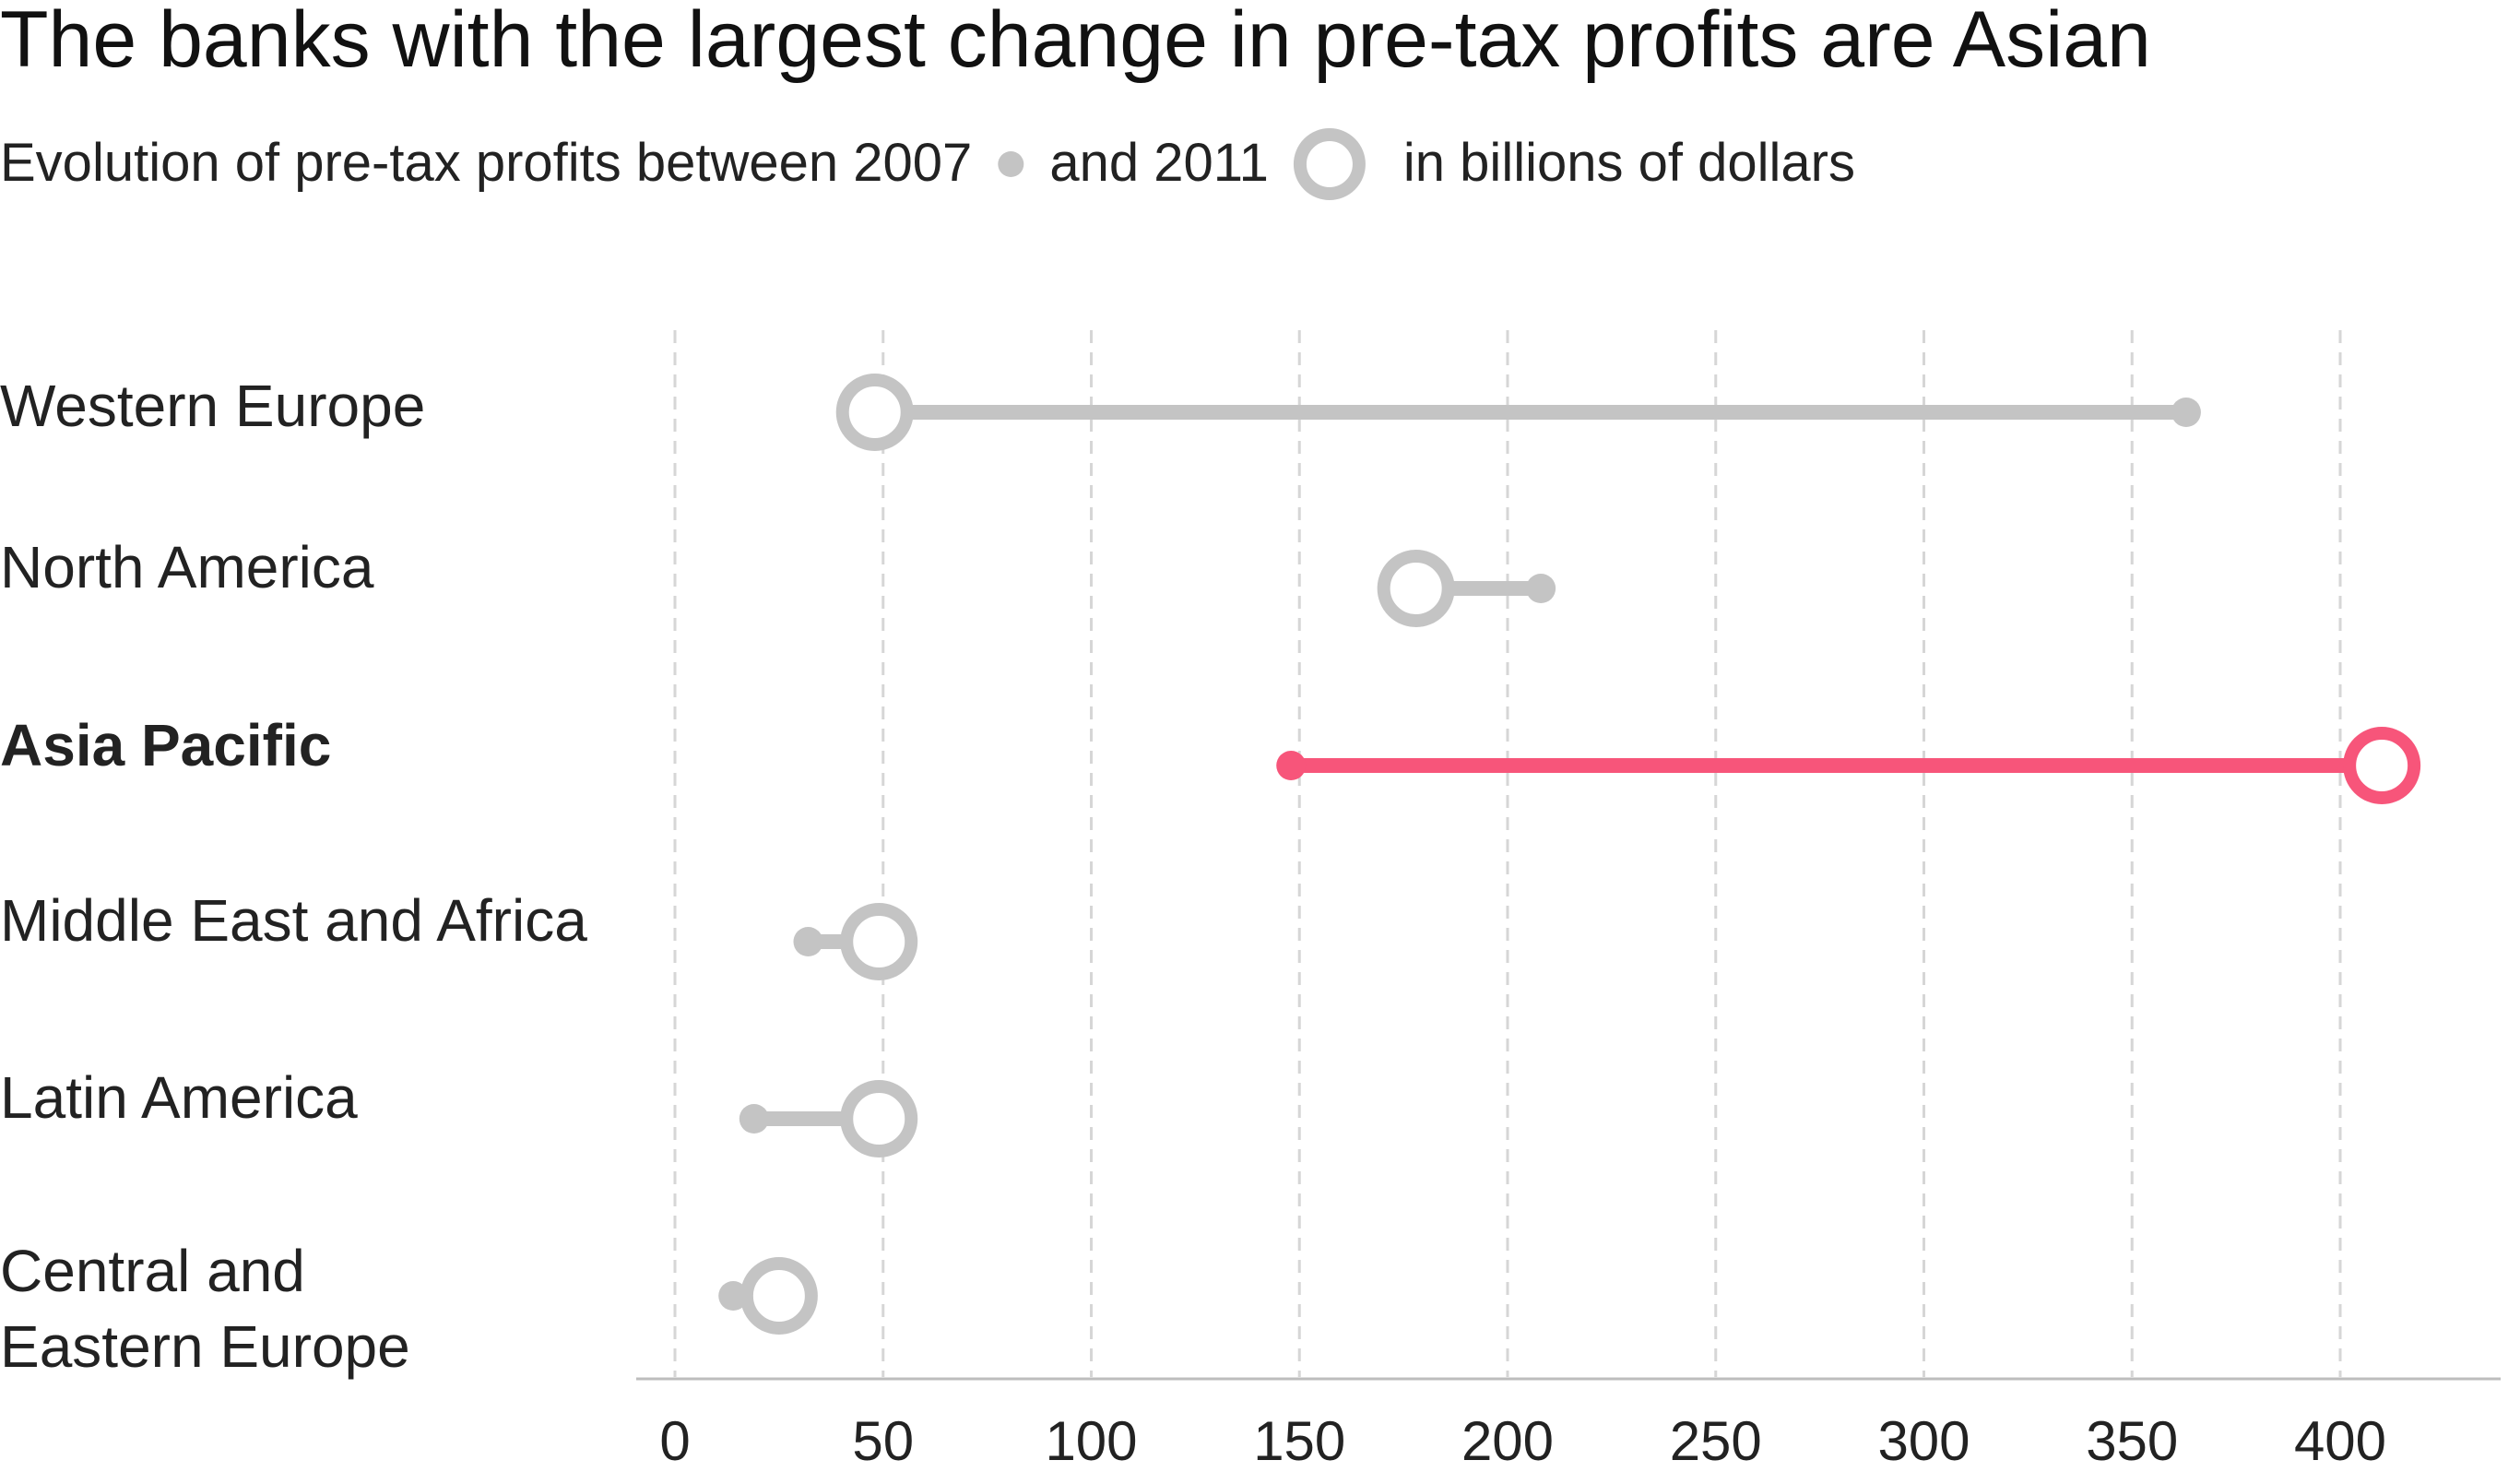 The image size is (2520, 1472). What do you see at coordinates (2132, 1441) in the screenshot?
I see `x-tick-label: 350` at bounding box center [2132, 1441].